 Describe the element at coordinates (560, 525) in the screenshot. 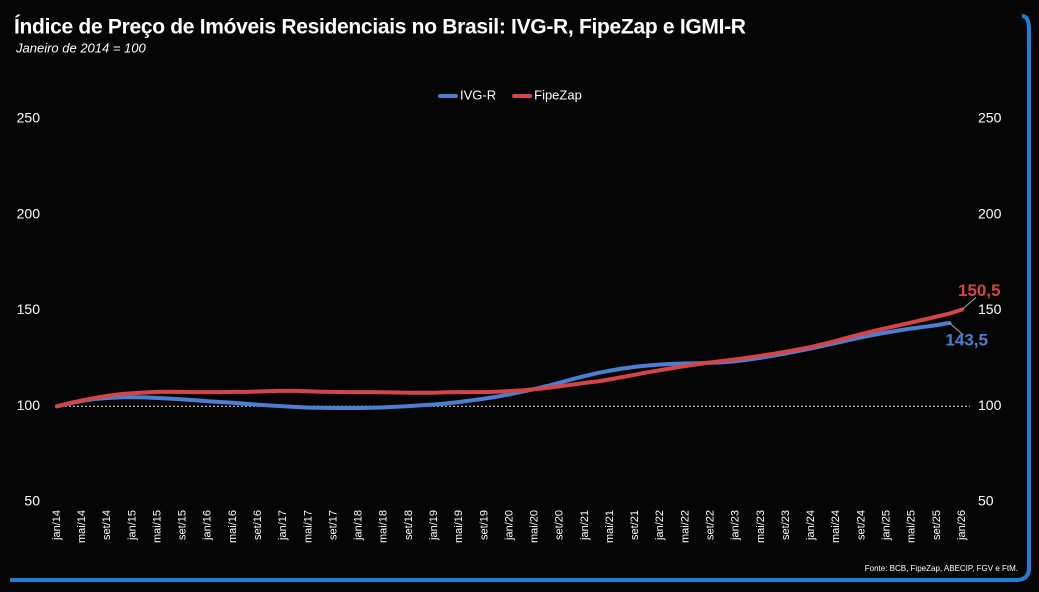

I see `x-tick-label: set/20` at that location.